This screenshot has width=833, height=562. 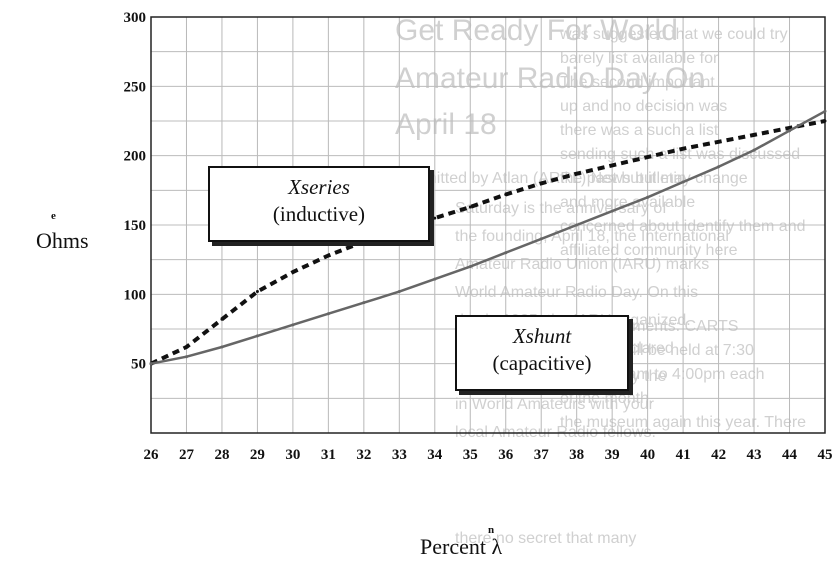 What do you see at coordinates (546, 538) in the screenshot?
I see `bleed-body-10: there no secret that many` at bounding box center [546, 538].